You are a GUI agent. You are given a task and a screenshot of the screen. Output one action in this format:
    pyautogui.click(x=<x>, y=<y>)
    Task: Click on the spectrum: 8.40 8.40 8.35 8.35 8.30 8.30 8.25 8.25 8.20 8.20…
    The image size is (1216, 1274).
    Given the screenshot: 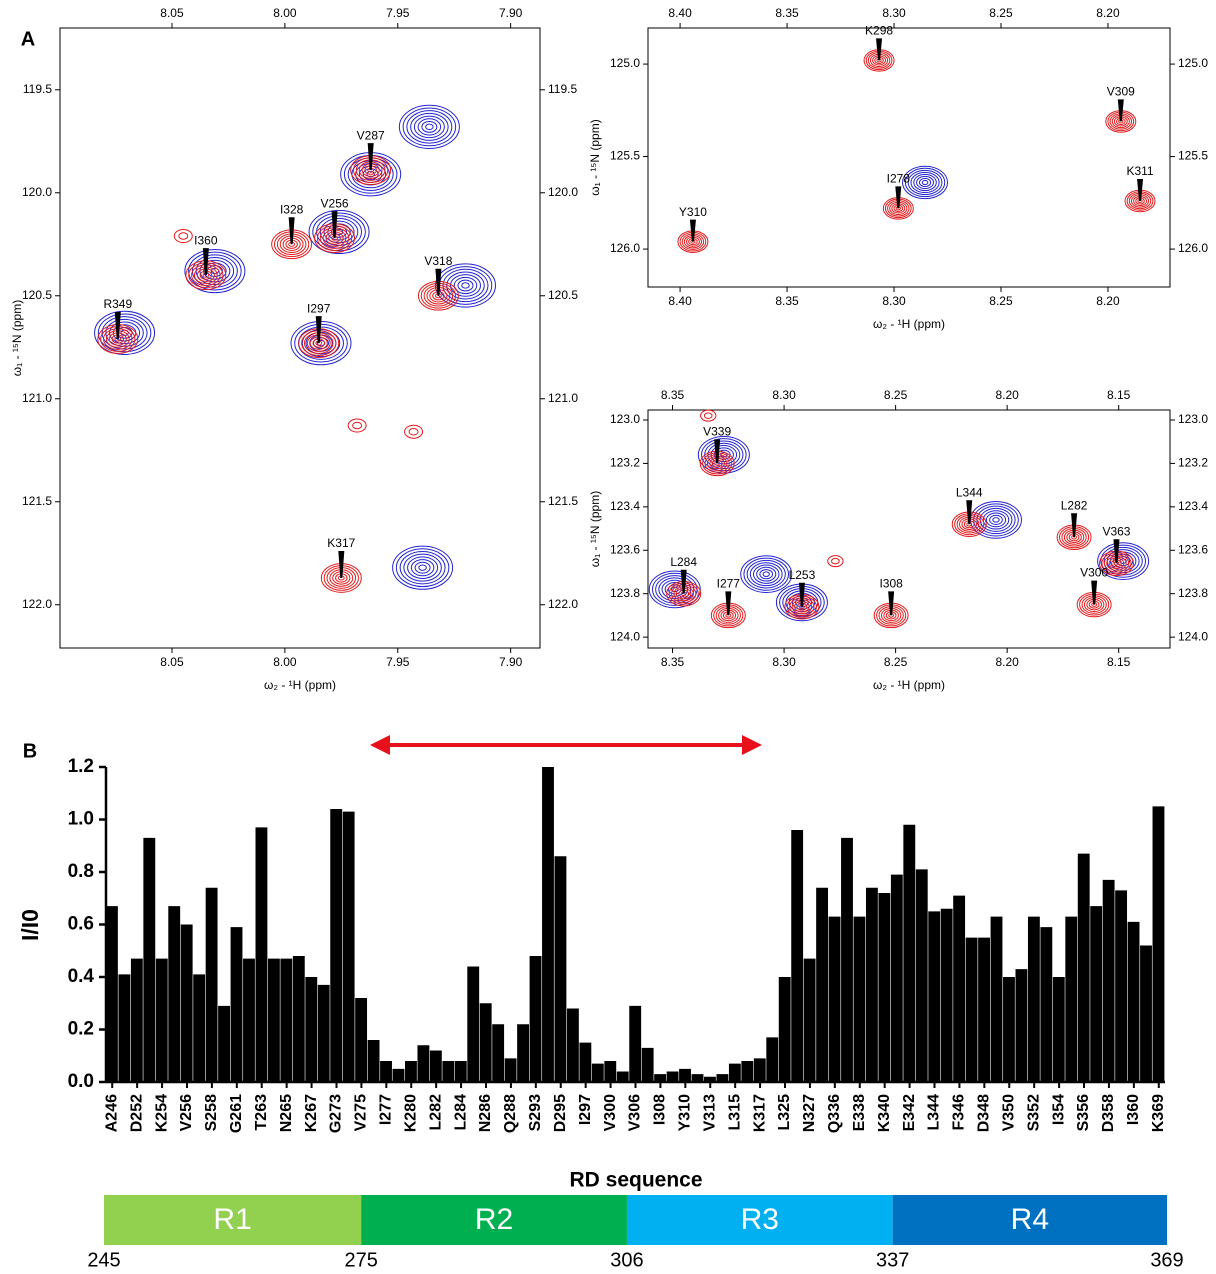 What is the action you would take?
    pyautogui.click(x=898, y=168)
    